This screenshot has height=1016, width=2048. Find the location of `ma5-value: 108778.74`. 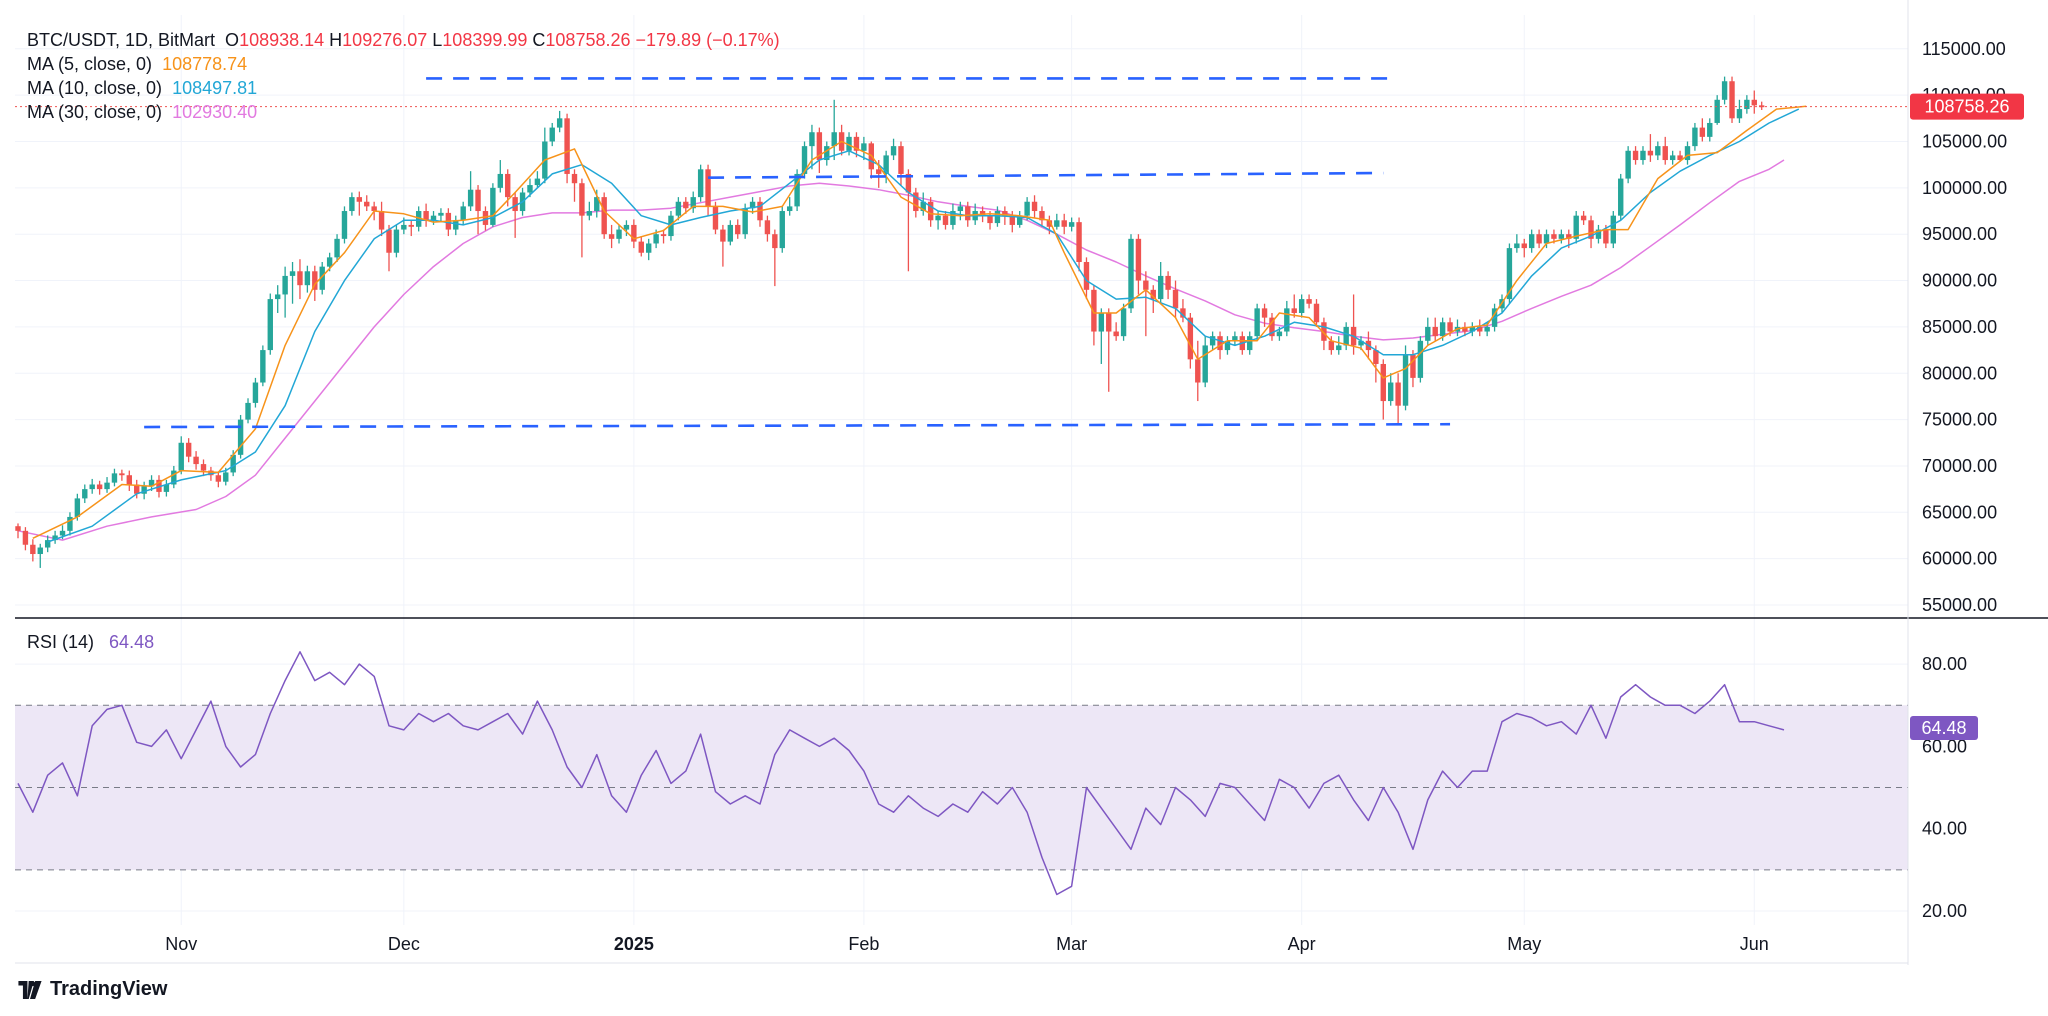

ma5-value: 108778.74 is located at coordinates (205, 64).